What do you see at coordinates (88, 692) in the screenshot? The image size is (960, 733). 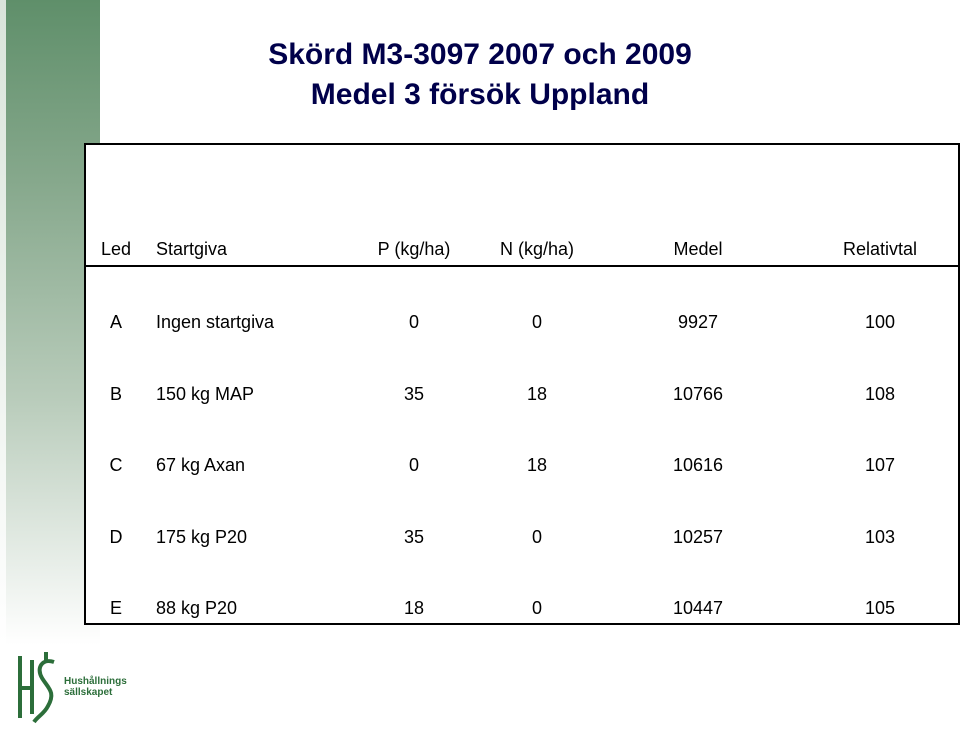 I see `logo-line-2: sällskapet` at bounding box center [88, 692].